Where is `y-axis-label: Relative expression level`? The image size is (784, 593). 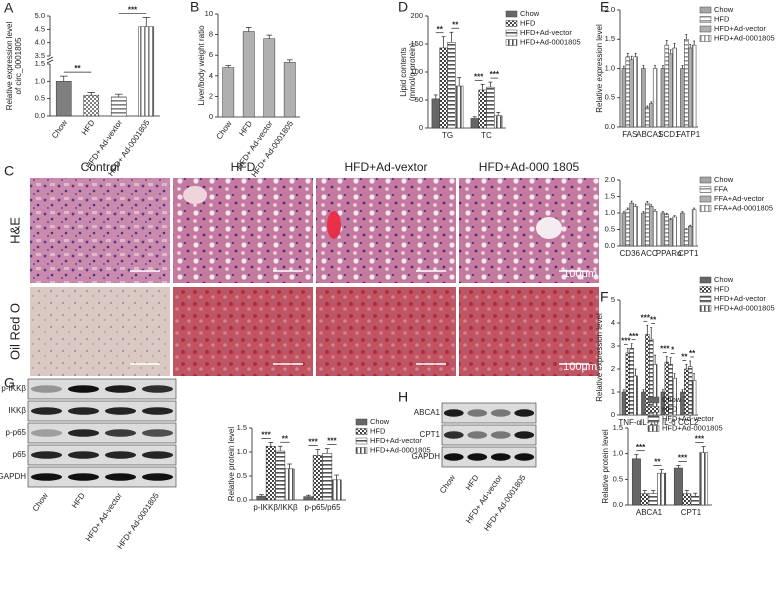
y-axis-label: Relative expression level is located at coordinates (599, 68).